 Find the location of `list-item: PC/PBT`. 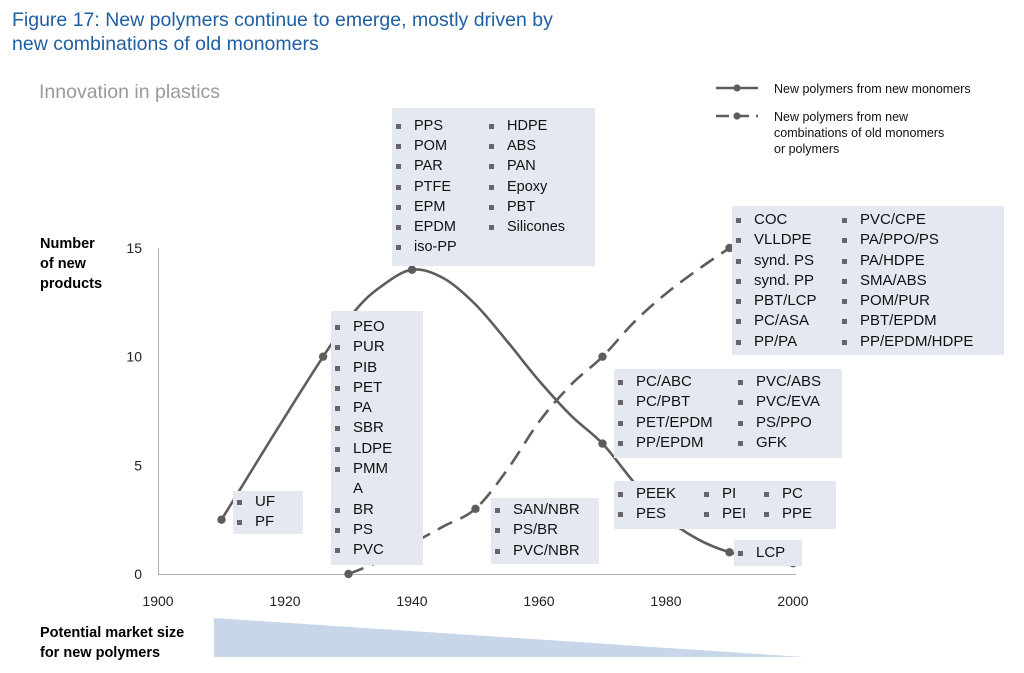

list-item: PC/PBT is located at coordinates (674, 402).